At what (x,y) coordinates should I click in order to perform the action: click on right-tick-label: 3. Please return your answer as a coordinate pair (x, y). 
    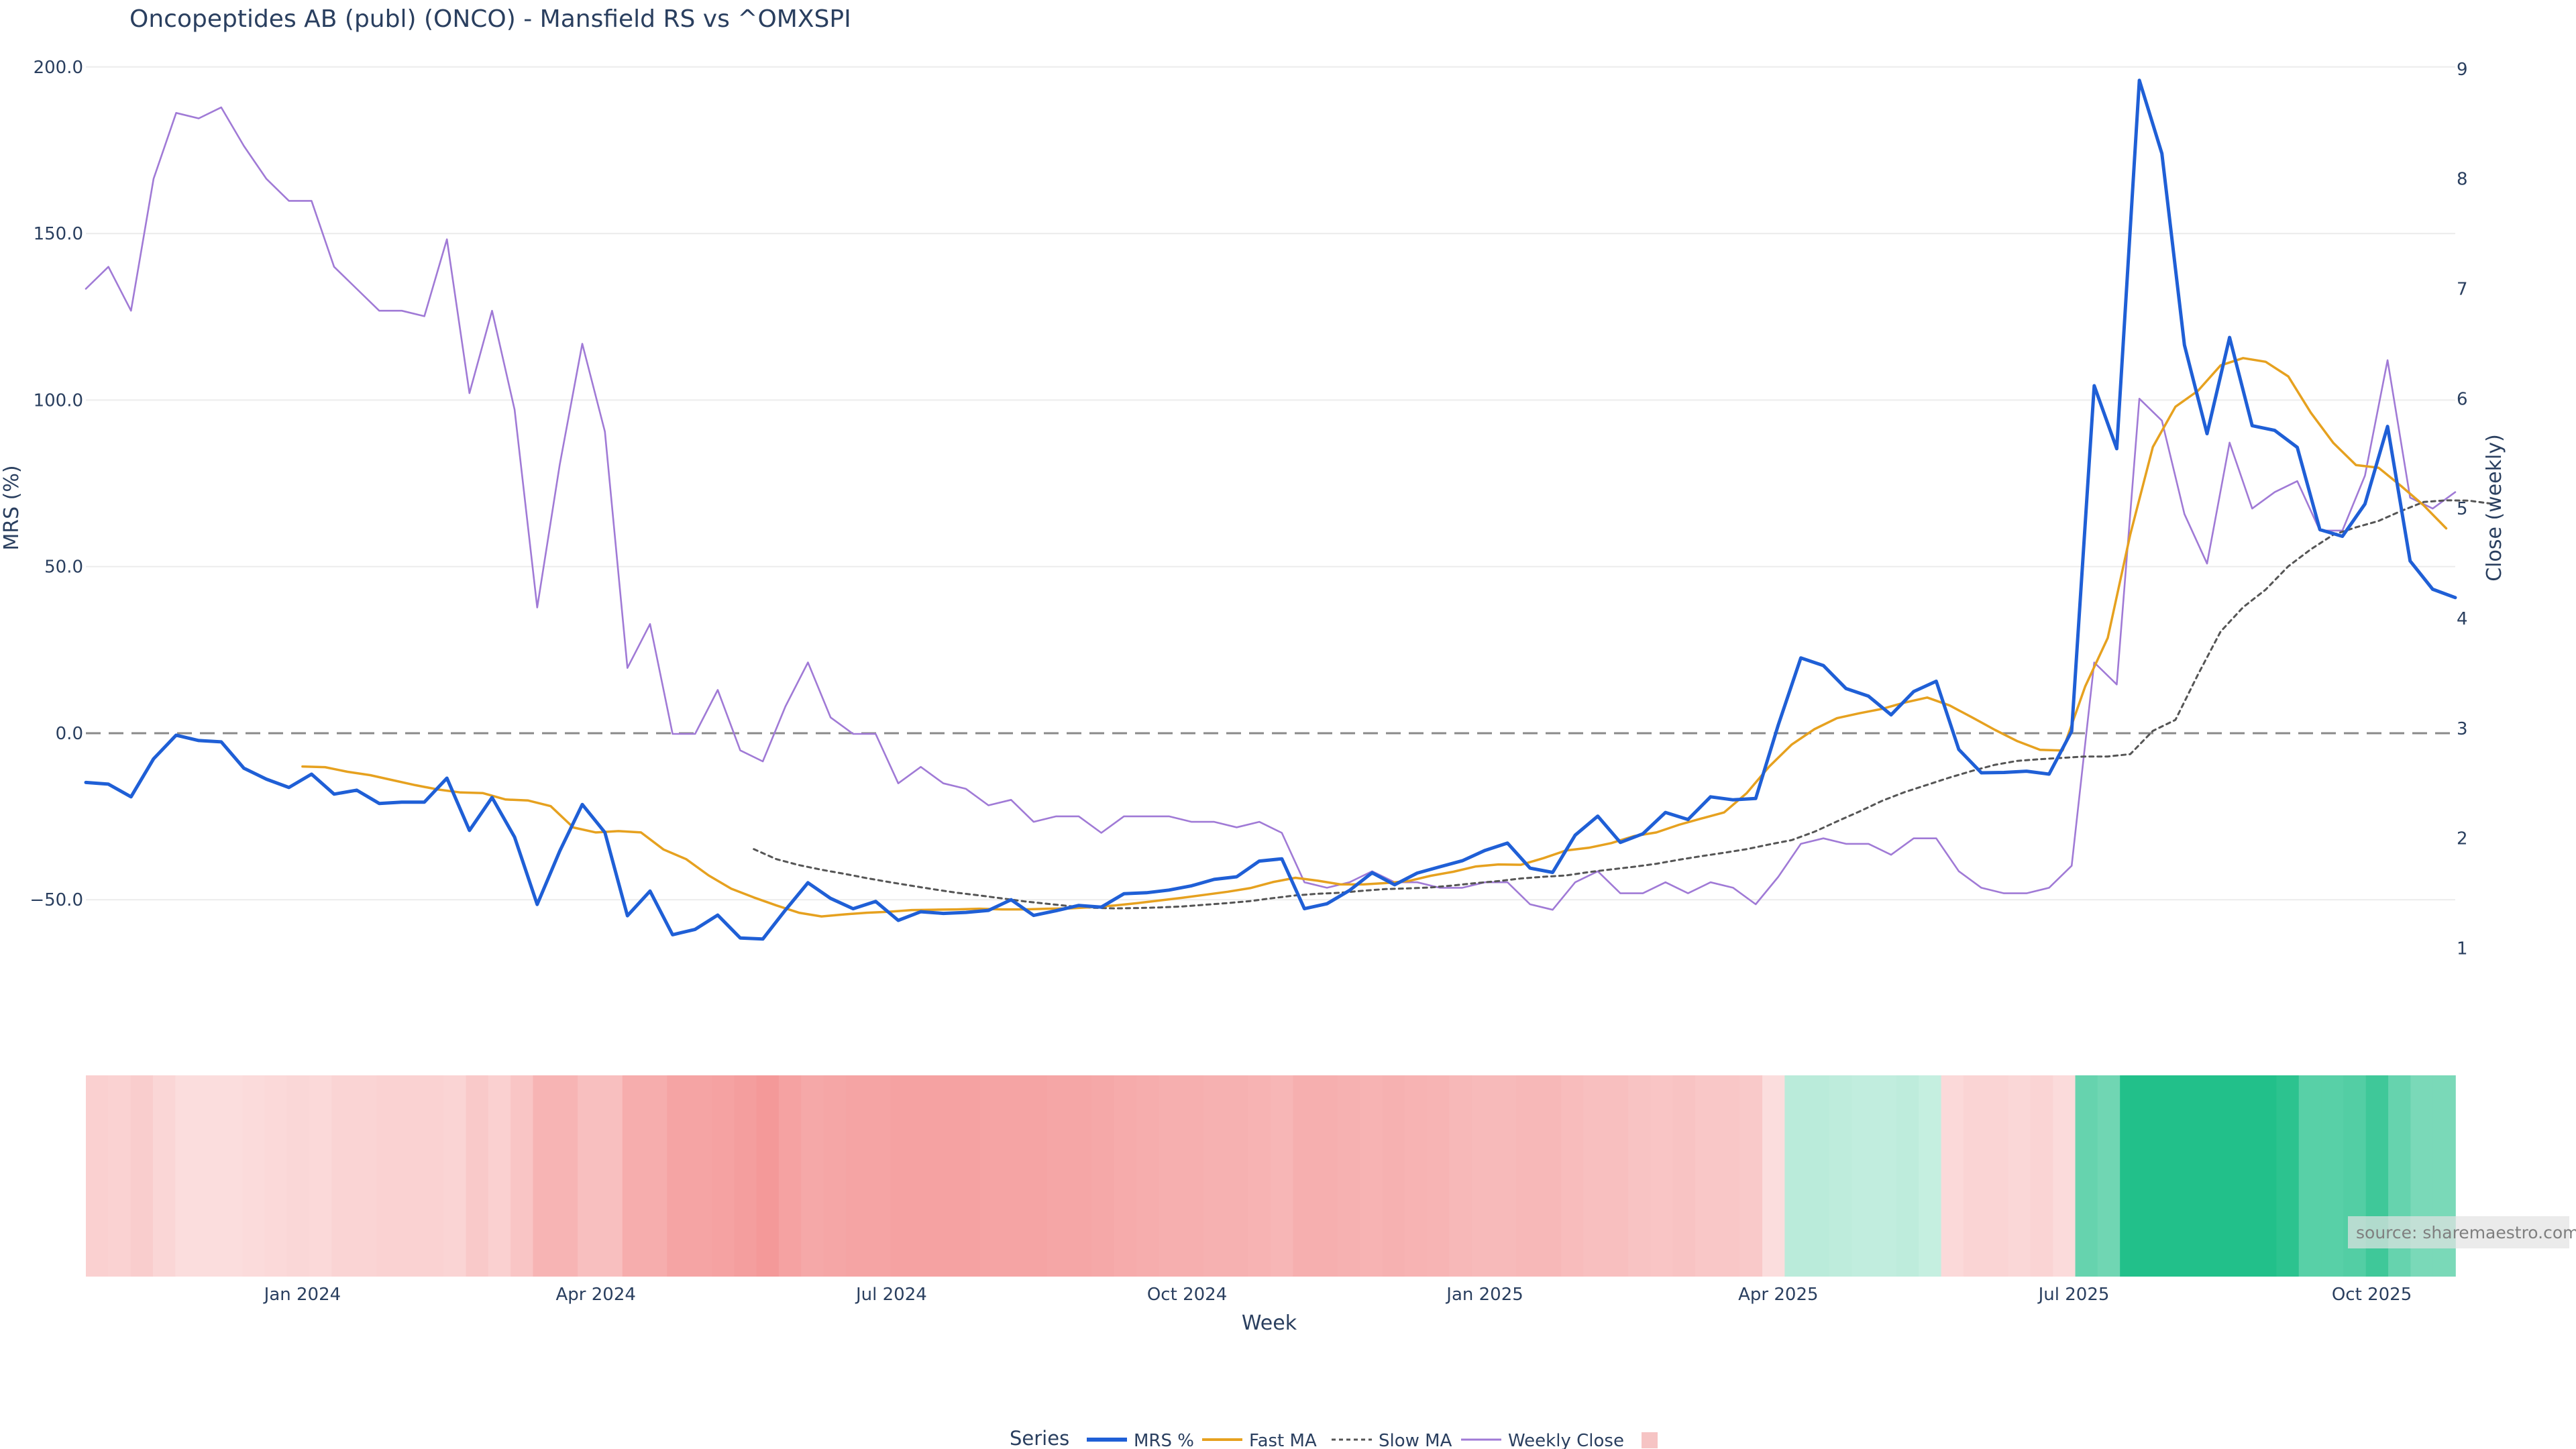
    Looking at the image, I should click on (2462, 729).